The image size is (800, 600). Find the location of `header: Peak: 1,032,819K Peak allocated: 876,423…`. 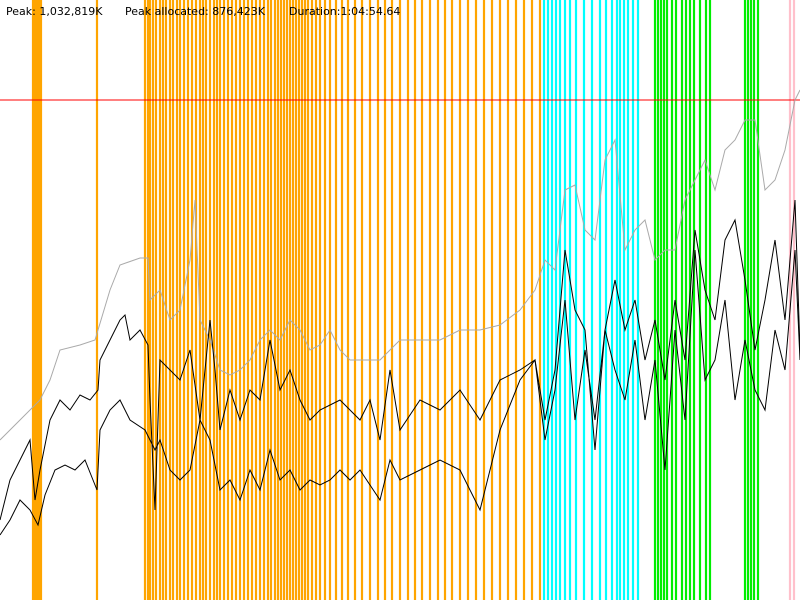

header: Peak: 1,032,819K Peak allocated: 876,423… is located at coordinates (203, 11).